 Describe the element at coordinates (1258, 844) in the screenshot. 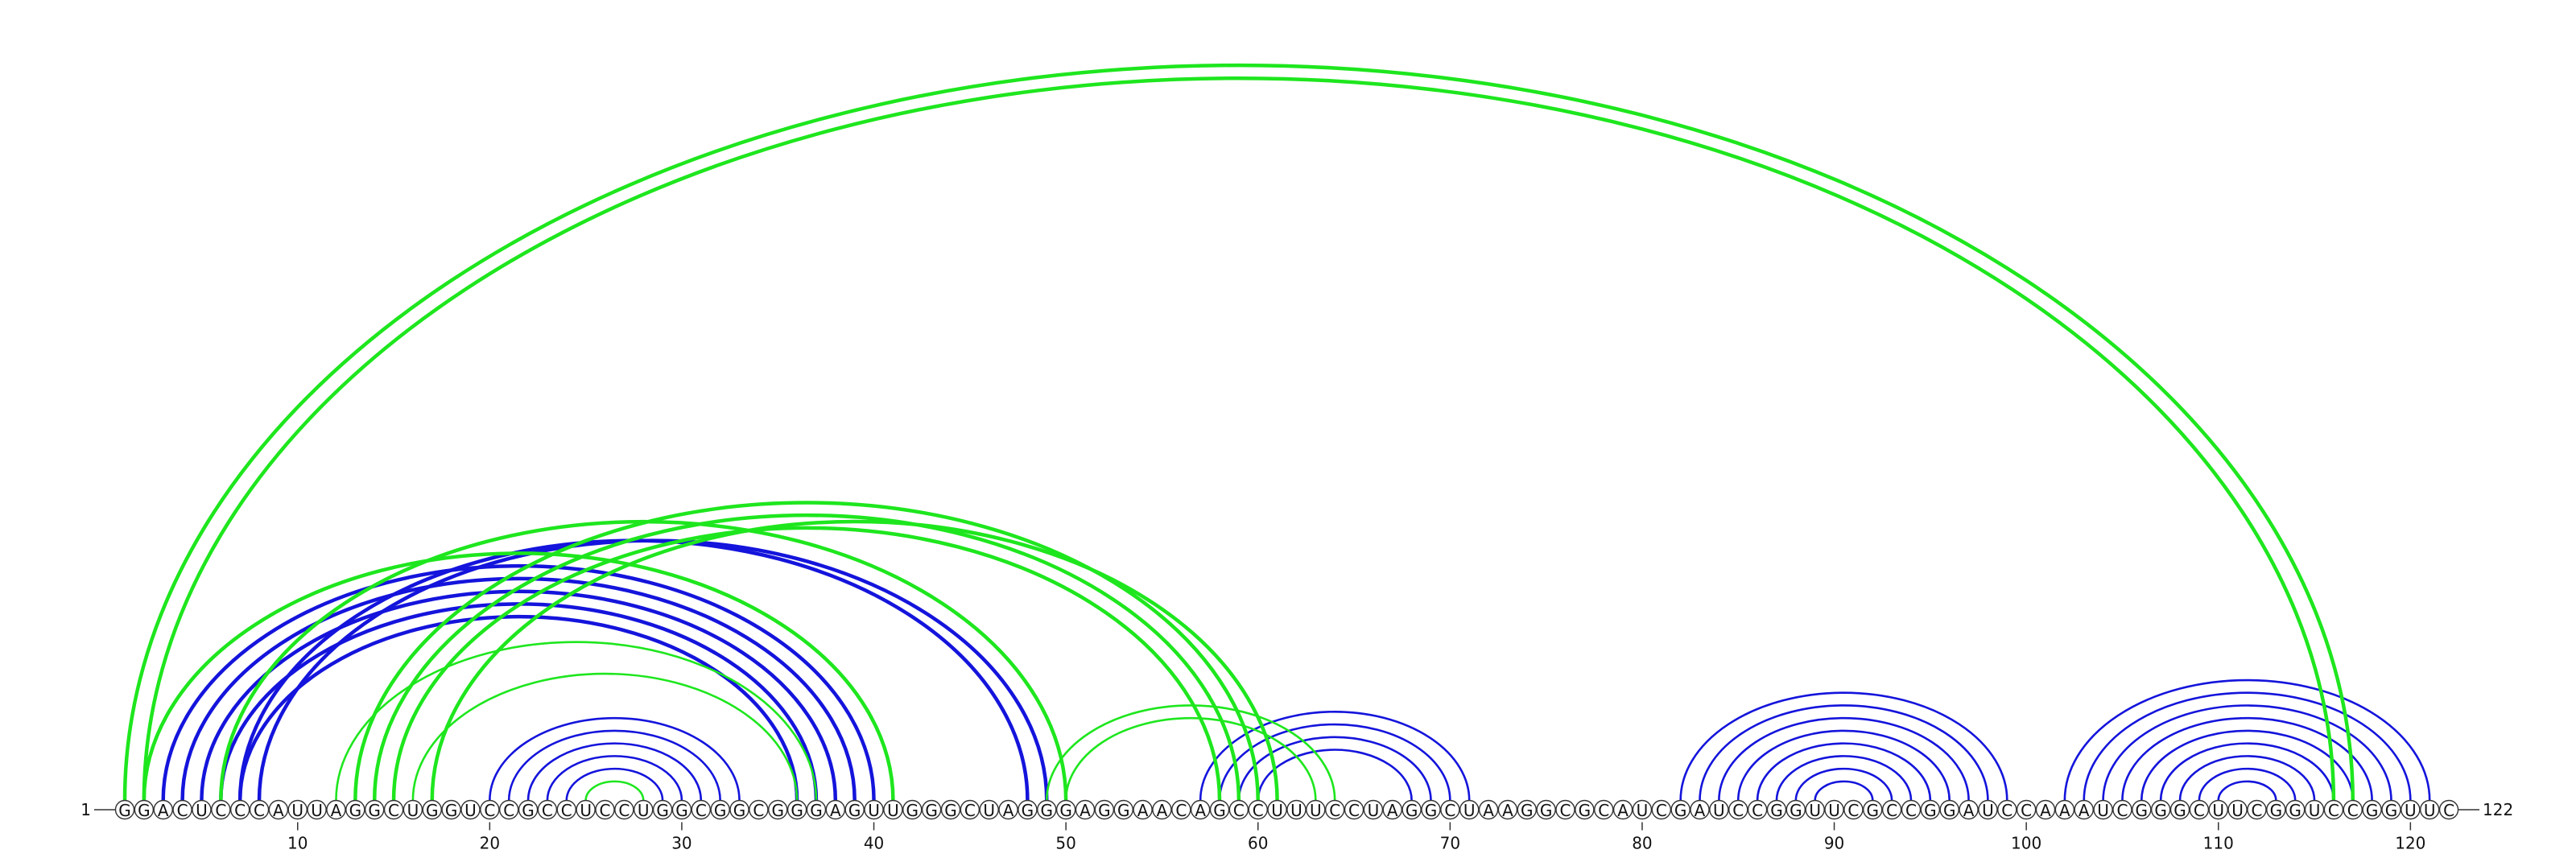

I see `tick-label: 60` at that location.